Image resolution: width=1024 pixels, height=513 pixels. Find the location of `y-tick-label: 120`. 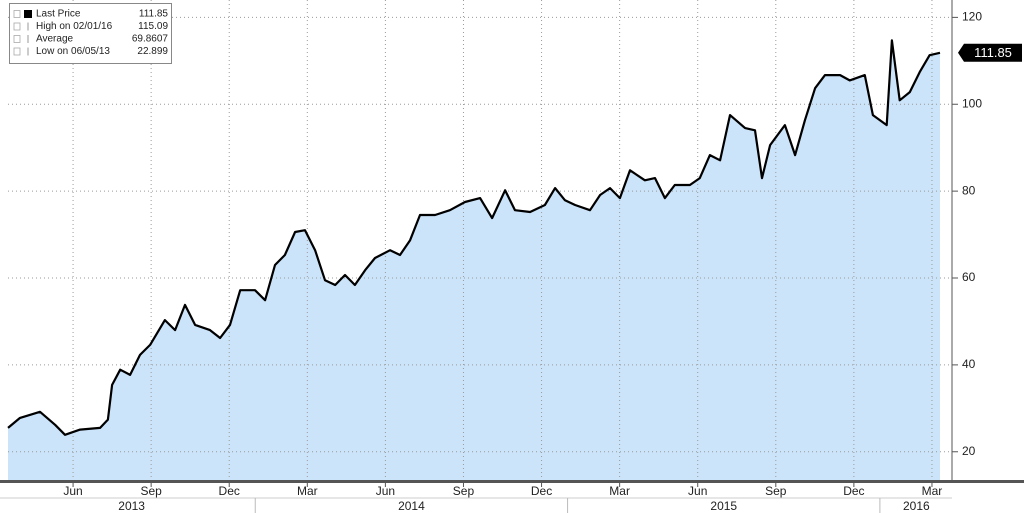

y-tick-label: 120 is located at coordinates (972, 17).